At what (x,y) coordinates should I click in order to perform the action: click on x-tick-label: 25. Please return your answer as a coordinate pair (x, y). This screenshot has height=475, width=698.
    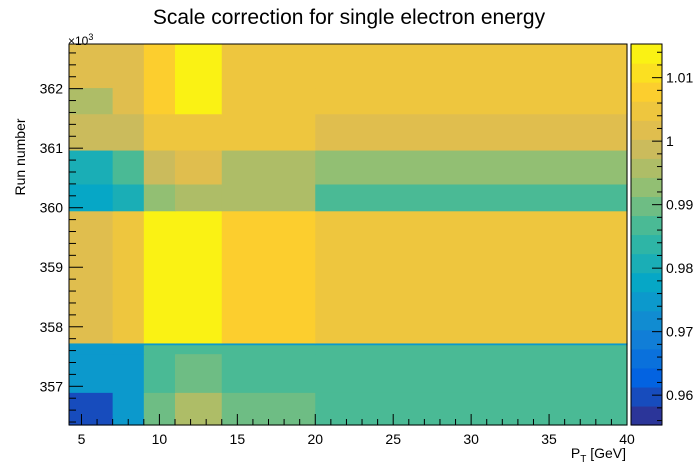
    Looking at the image, I should click on (393, 439).